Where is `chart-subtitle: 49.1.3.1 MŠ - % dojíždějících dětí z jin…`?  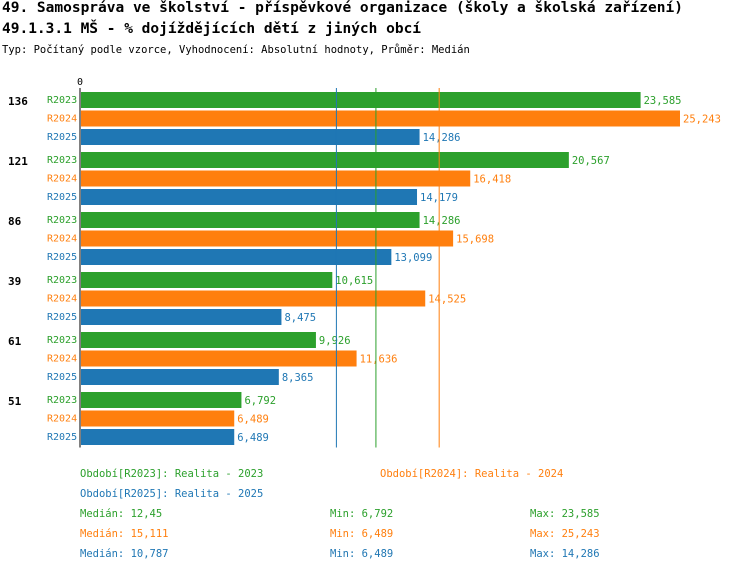 chart-subtitle: 49.1.3.1 MŠ - % dojíždějících dětí z jin… is located at coordinates (212, 29).